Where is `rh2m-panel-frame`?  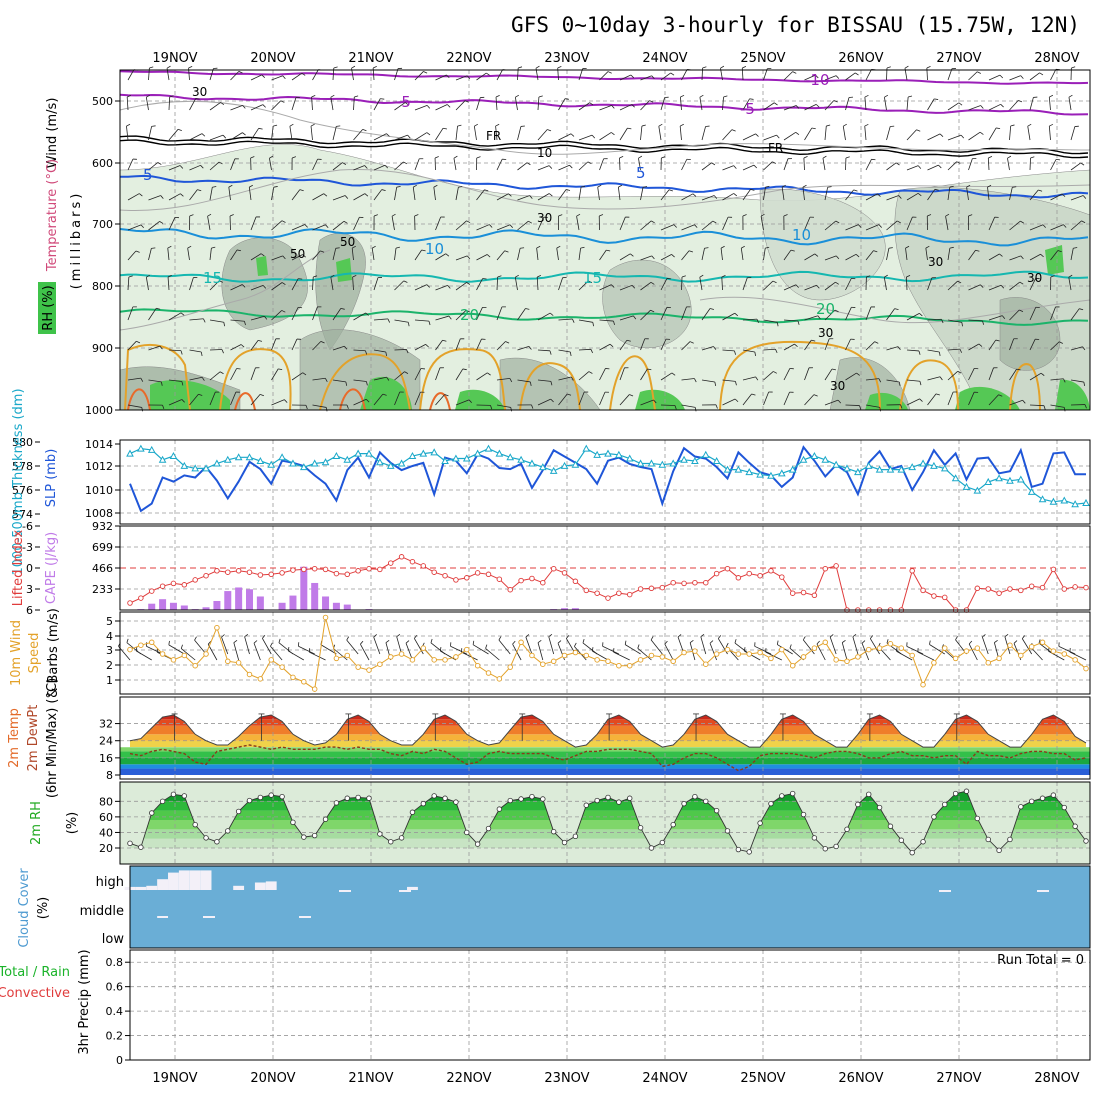 rh2m-panel-frame is located at coordinates (605, 823).